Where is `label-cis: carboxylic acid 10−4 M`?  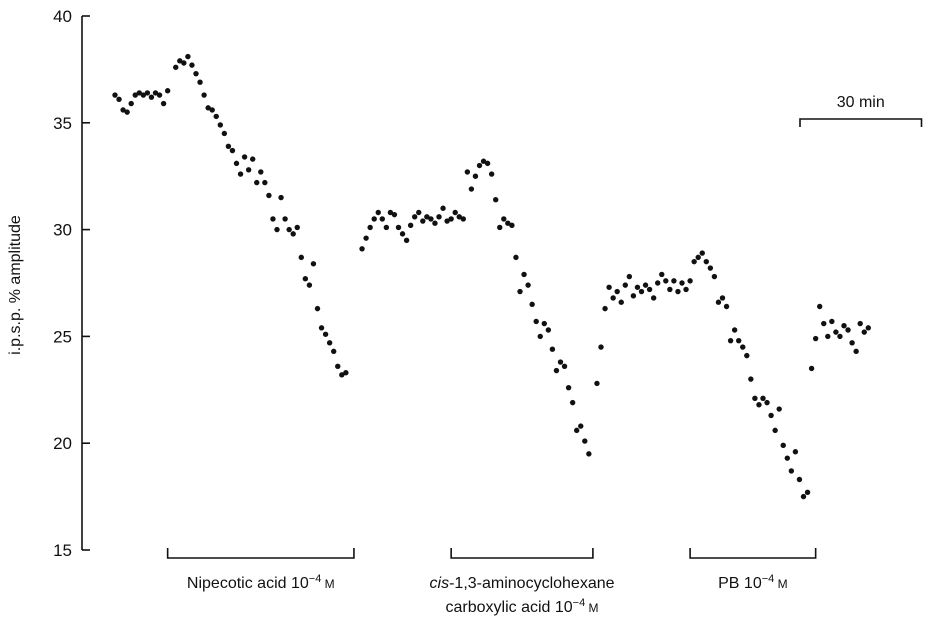
label-cis: carboxylic acid 10−4 M is located at coordinates (521, 606).